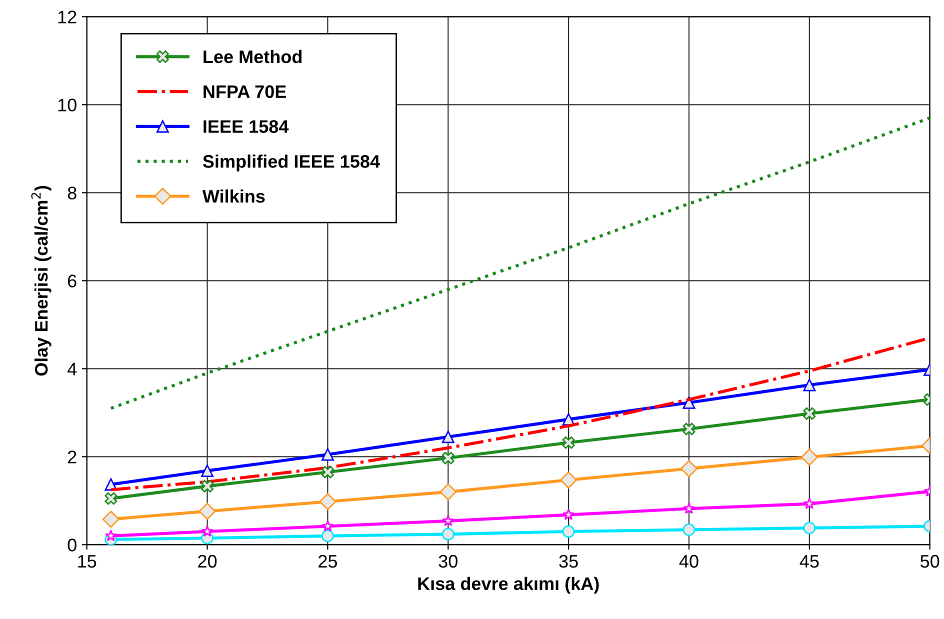 The image size is (944, 619). Describe the element at coordinates (688, 561) in the screenshot. I see `x-tick-label: 40` at that location.